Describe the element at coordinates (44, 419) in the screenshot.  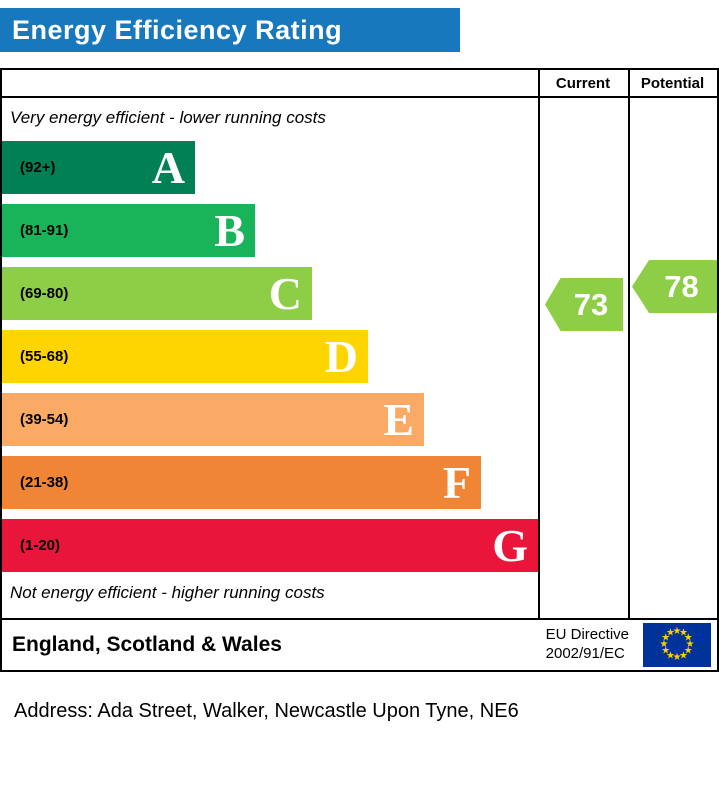
I see `band-range-label: (39-54)` at that location.